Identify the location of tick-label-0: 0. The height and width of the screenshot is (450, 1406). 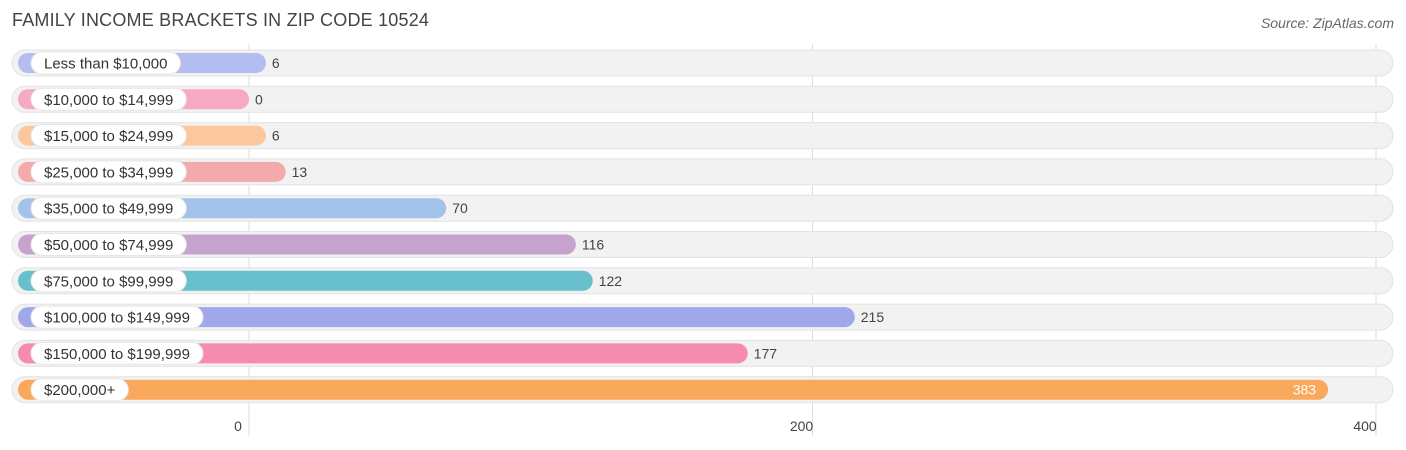
(238, 426).